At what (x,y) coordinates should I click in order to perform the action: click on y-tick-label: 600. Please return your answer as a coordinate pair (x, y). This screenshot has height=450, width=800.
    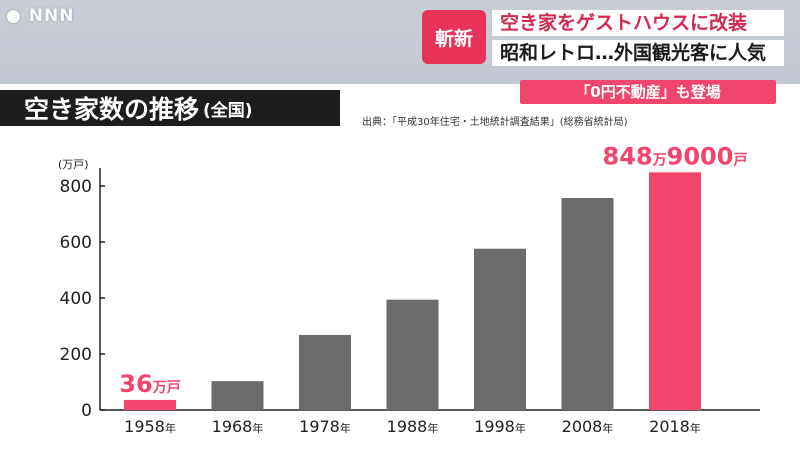
    Looking at the image, I should click on (76, 243).